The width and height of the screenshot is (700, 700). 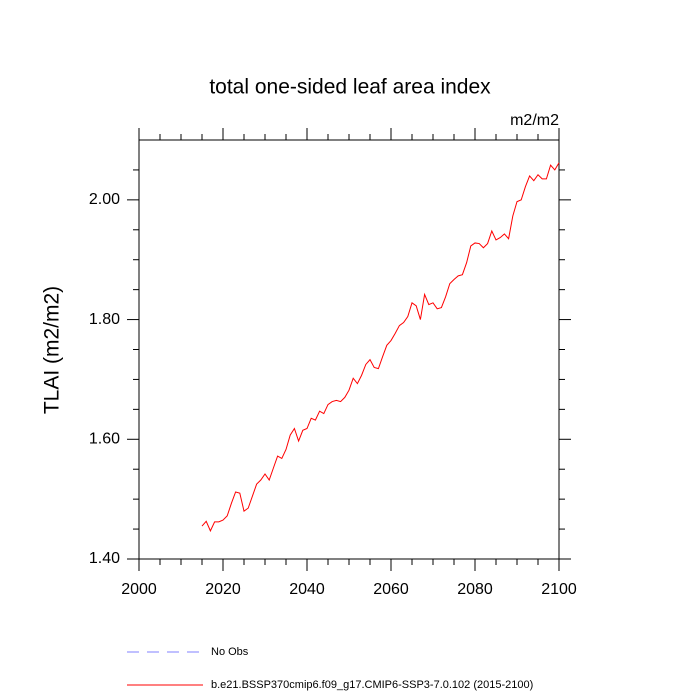 I want to click on y-tick-label: 1.80, so click(x=104, y=319).